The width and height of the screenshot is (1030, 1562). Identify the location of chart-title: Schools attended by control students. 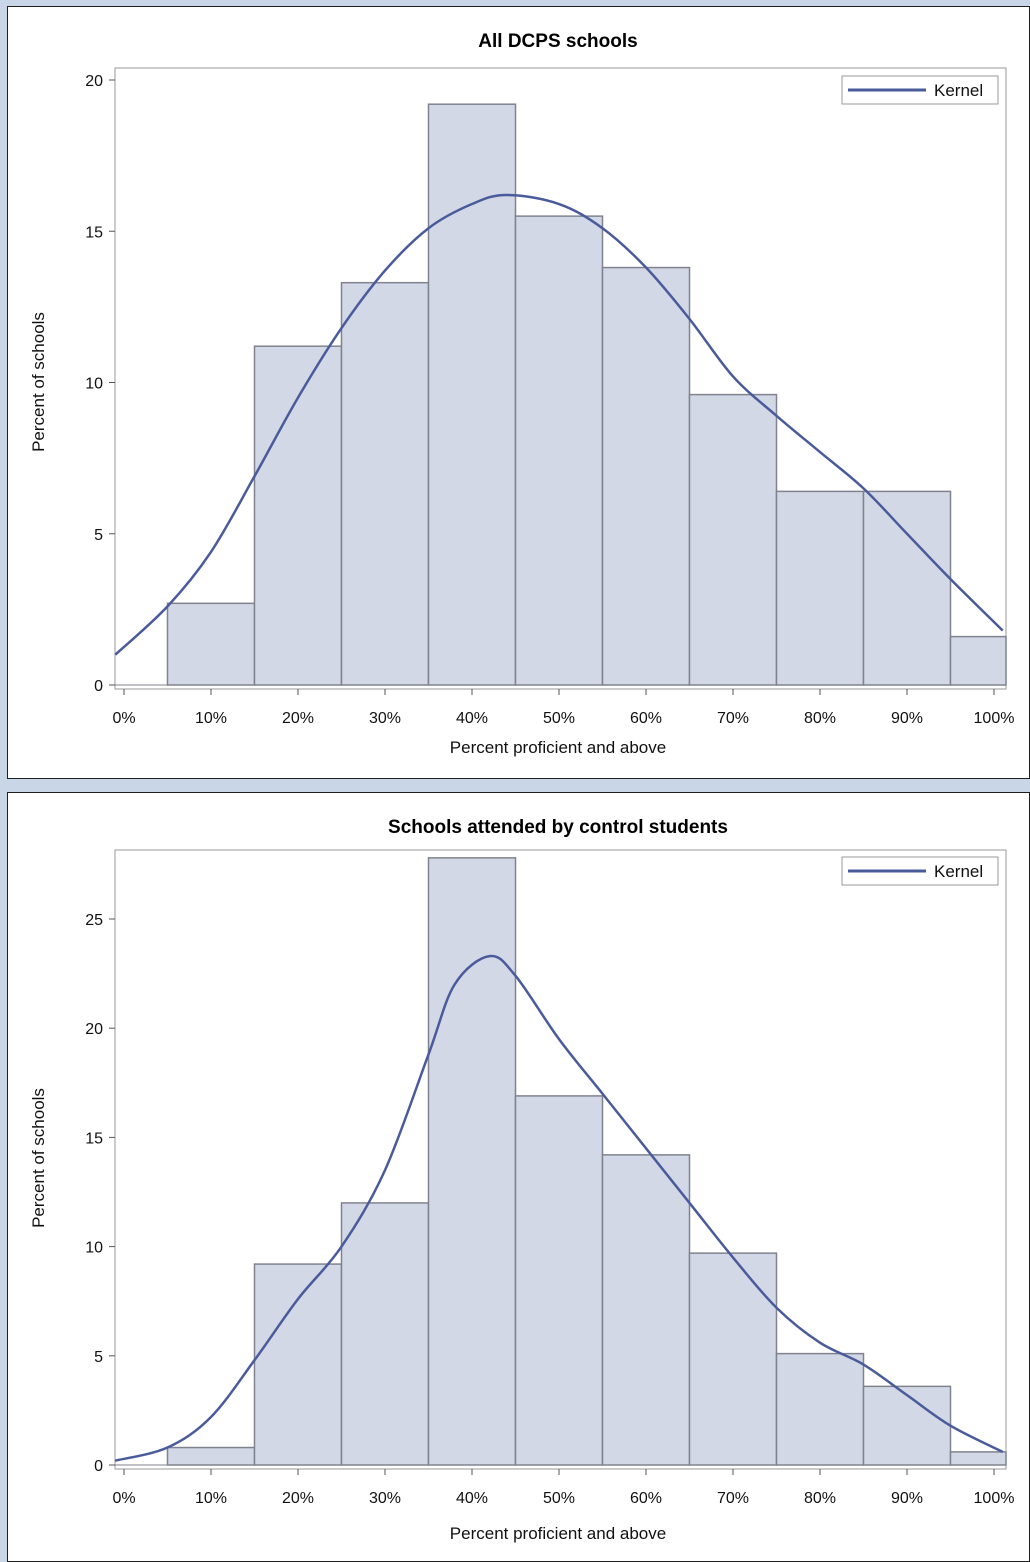
(558, 827).